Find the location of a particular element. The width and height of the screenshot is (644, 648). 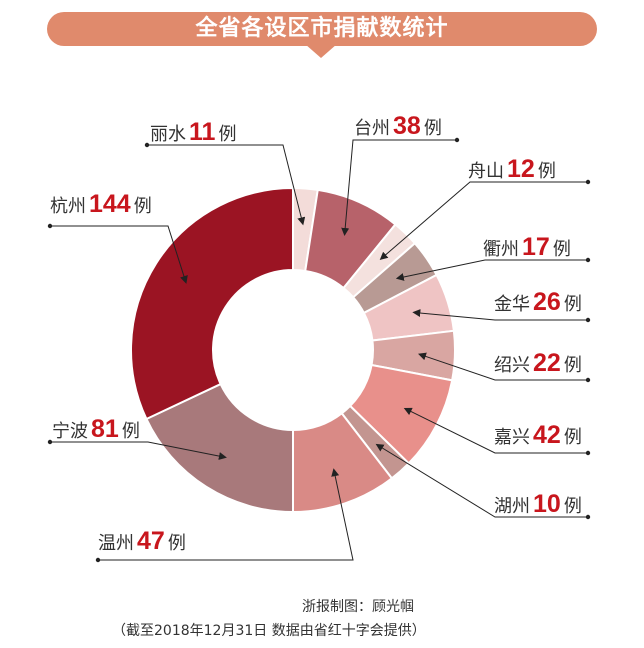

leader-dot-温州 is located at coordinates (98, 560).